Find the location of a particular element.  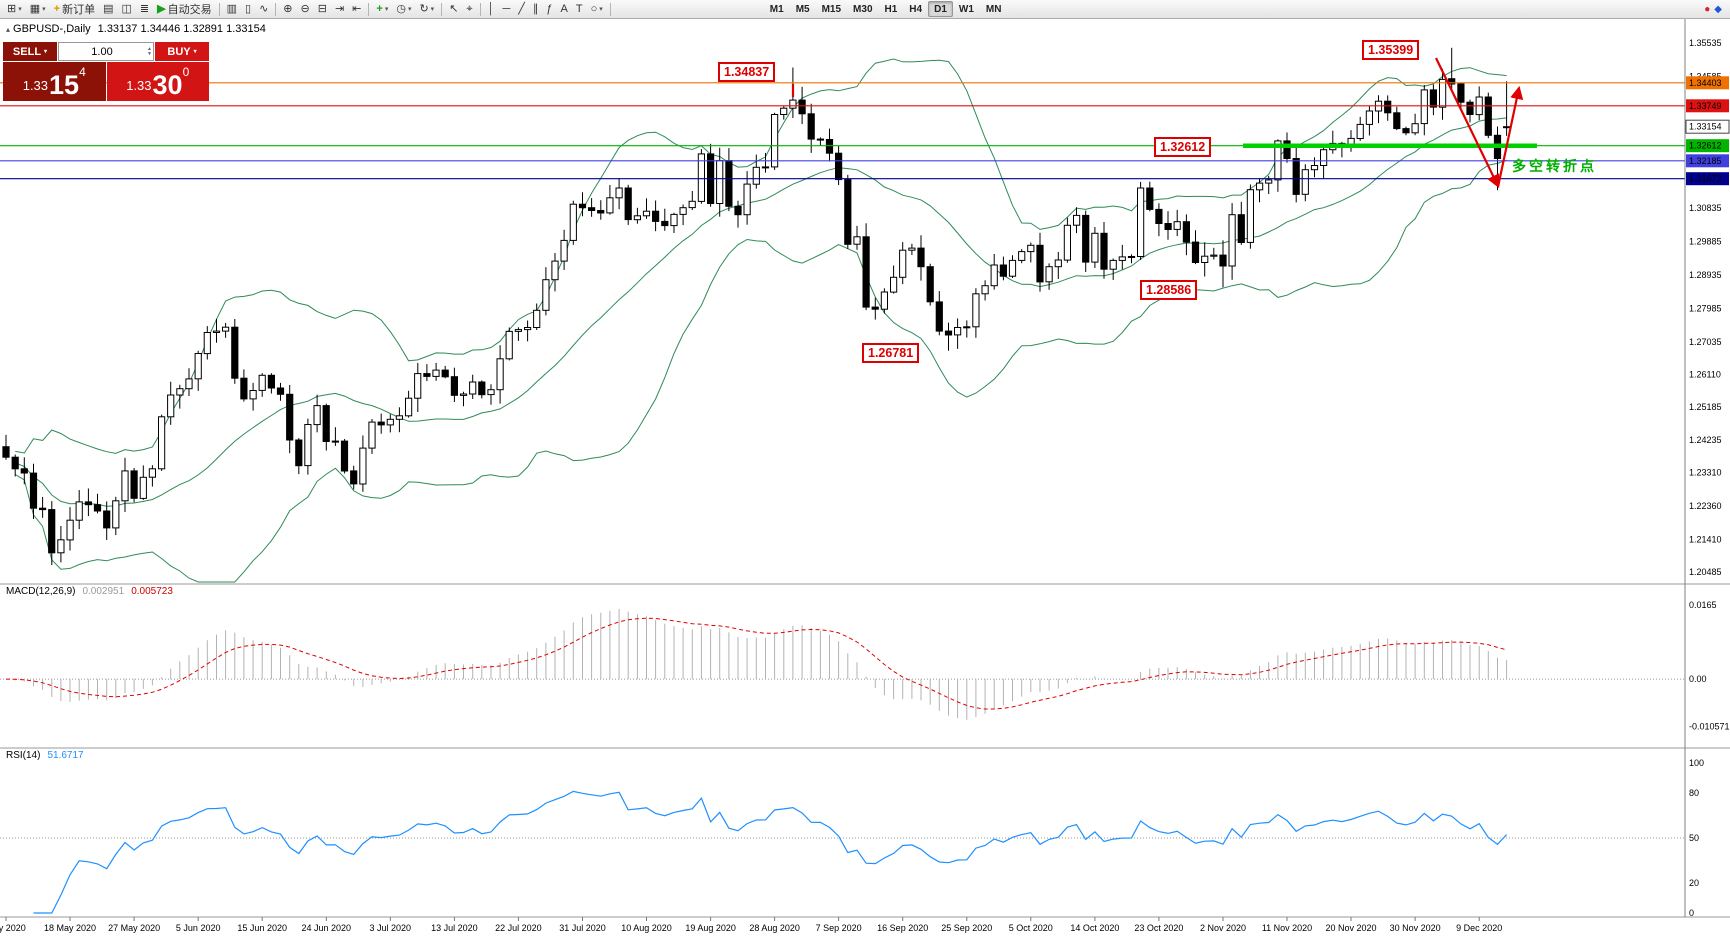

svg-text: 1.26110 is located at coordinates (1705, 374).